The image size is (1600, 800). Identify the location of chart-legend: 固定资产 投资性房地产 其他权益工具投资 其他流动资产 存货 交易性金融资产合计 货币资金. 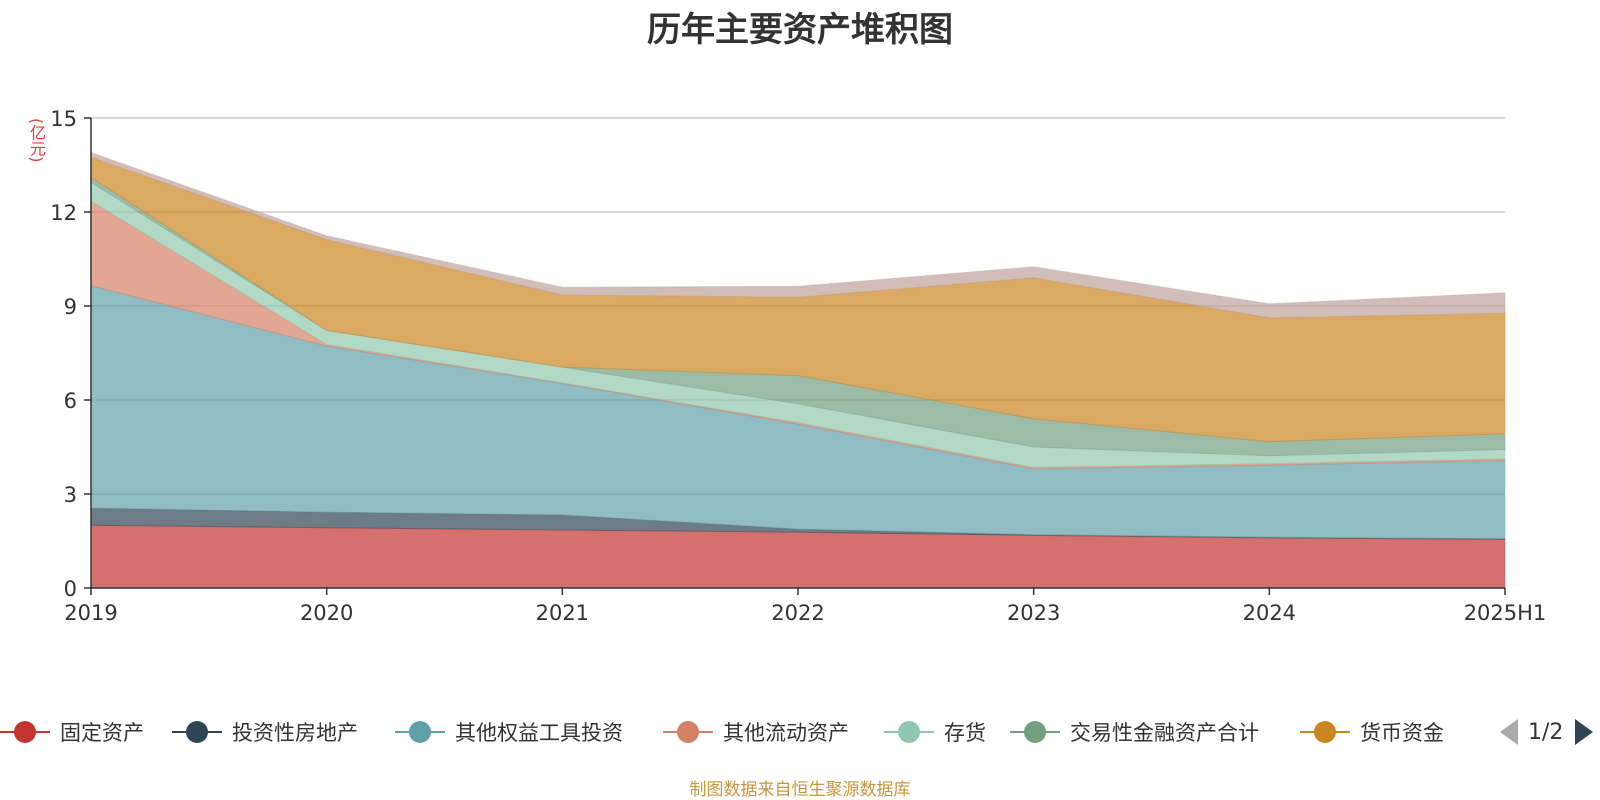
(800, 732).